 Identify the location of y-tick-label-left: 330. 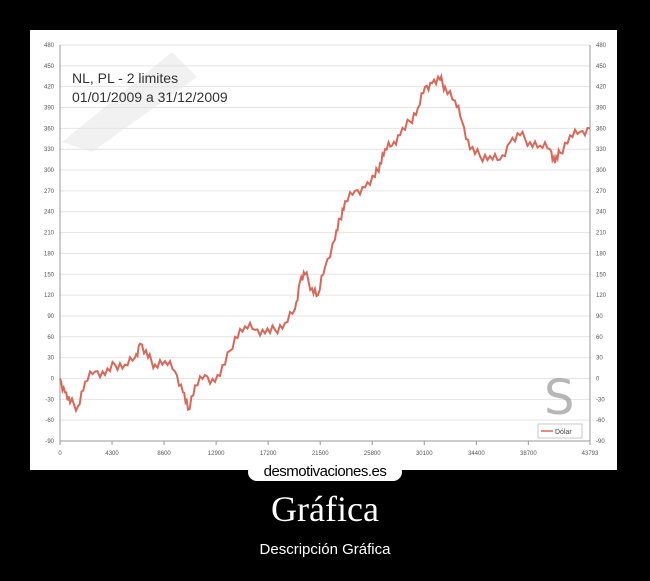
(49, 150).